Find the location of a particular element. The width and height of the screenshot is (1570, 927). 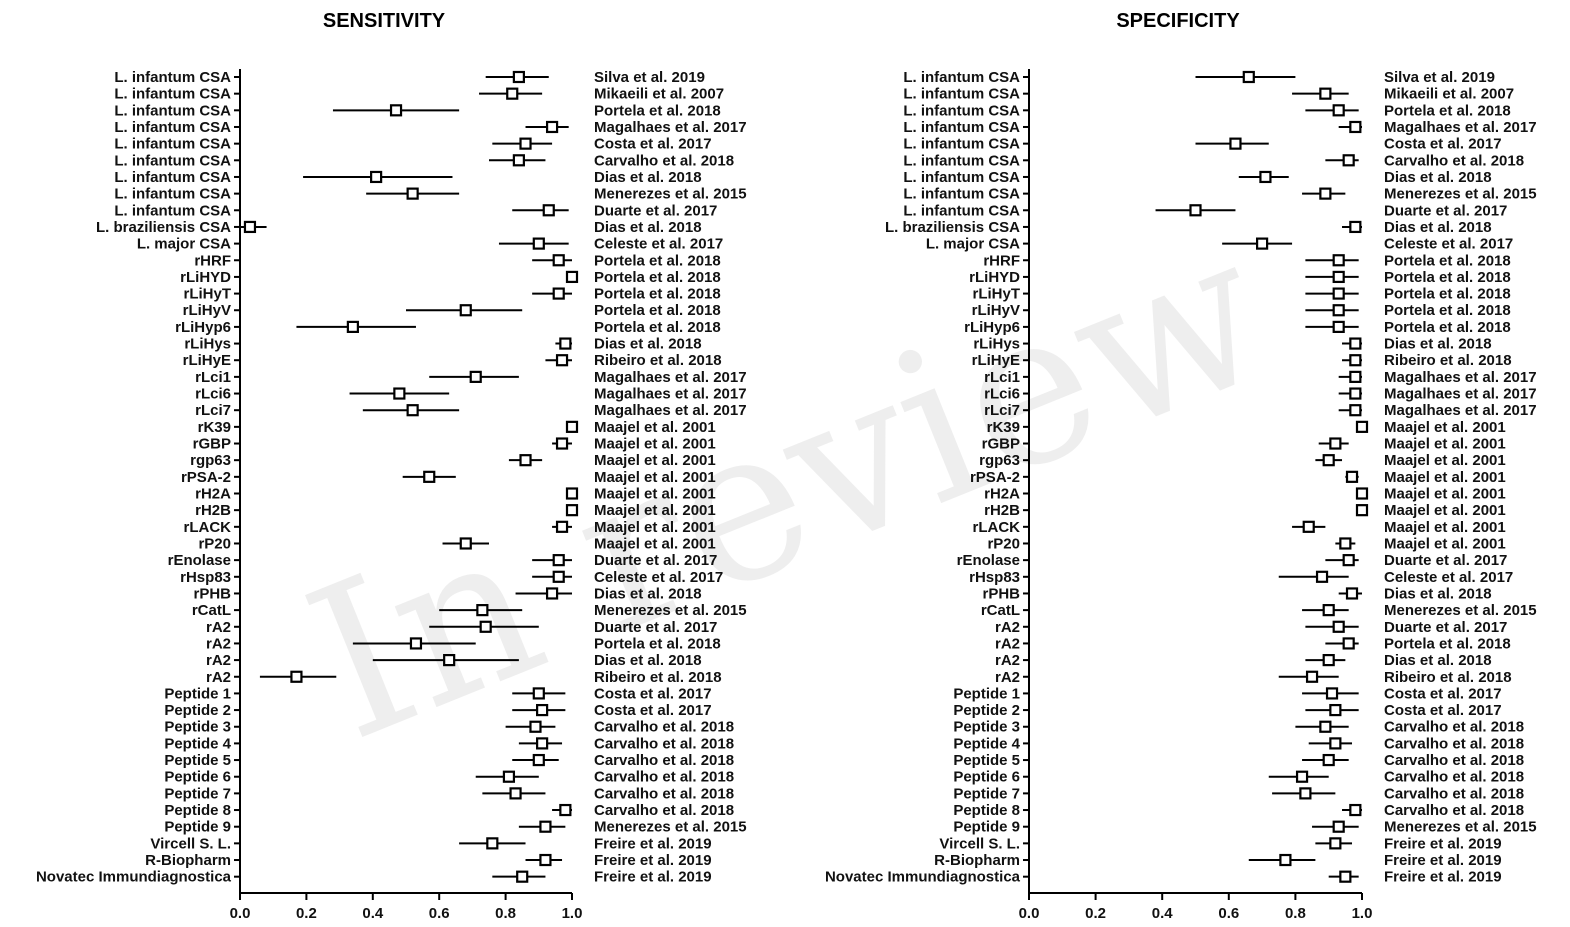

specificity-row-label: rH2B is located at coordinates (1002, 510).